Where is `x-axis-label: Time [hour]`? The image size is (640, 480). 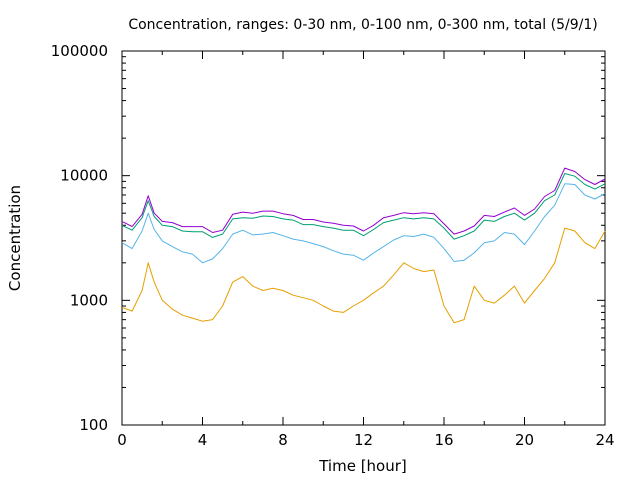 x-axis-label: Time [hour] is located at coordinates (362, 466).